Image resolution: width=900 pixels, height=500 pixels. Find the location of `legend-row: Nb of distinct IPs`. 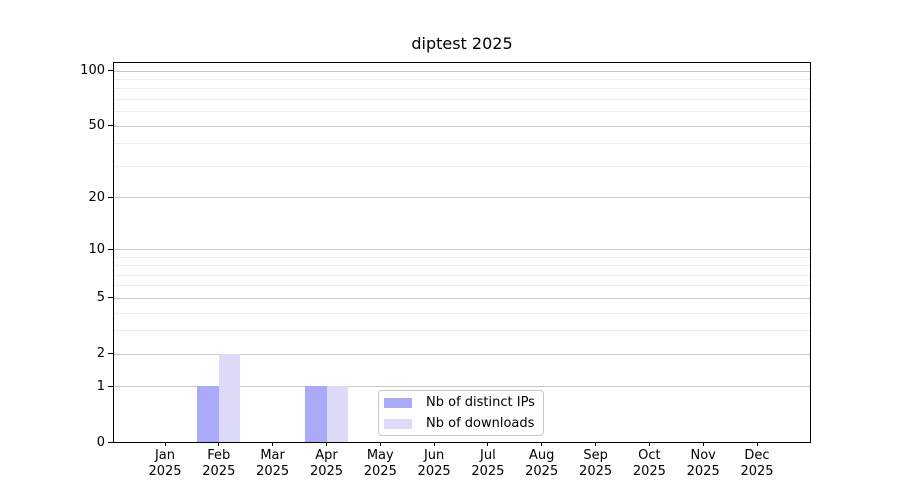

legend-row: Nb of distinct IPs is located at coordinates (463, 402).